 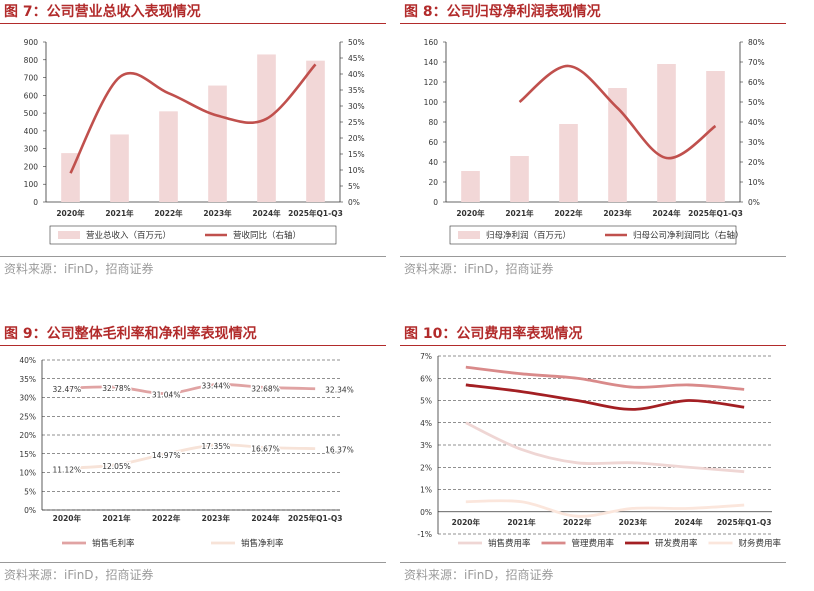 What do you see at coordinates (339, 390) in the screenshot?
I see `data-label: 32.34%` at bounding box center [339, 390].